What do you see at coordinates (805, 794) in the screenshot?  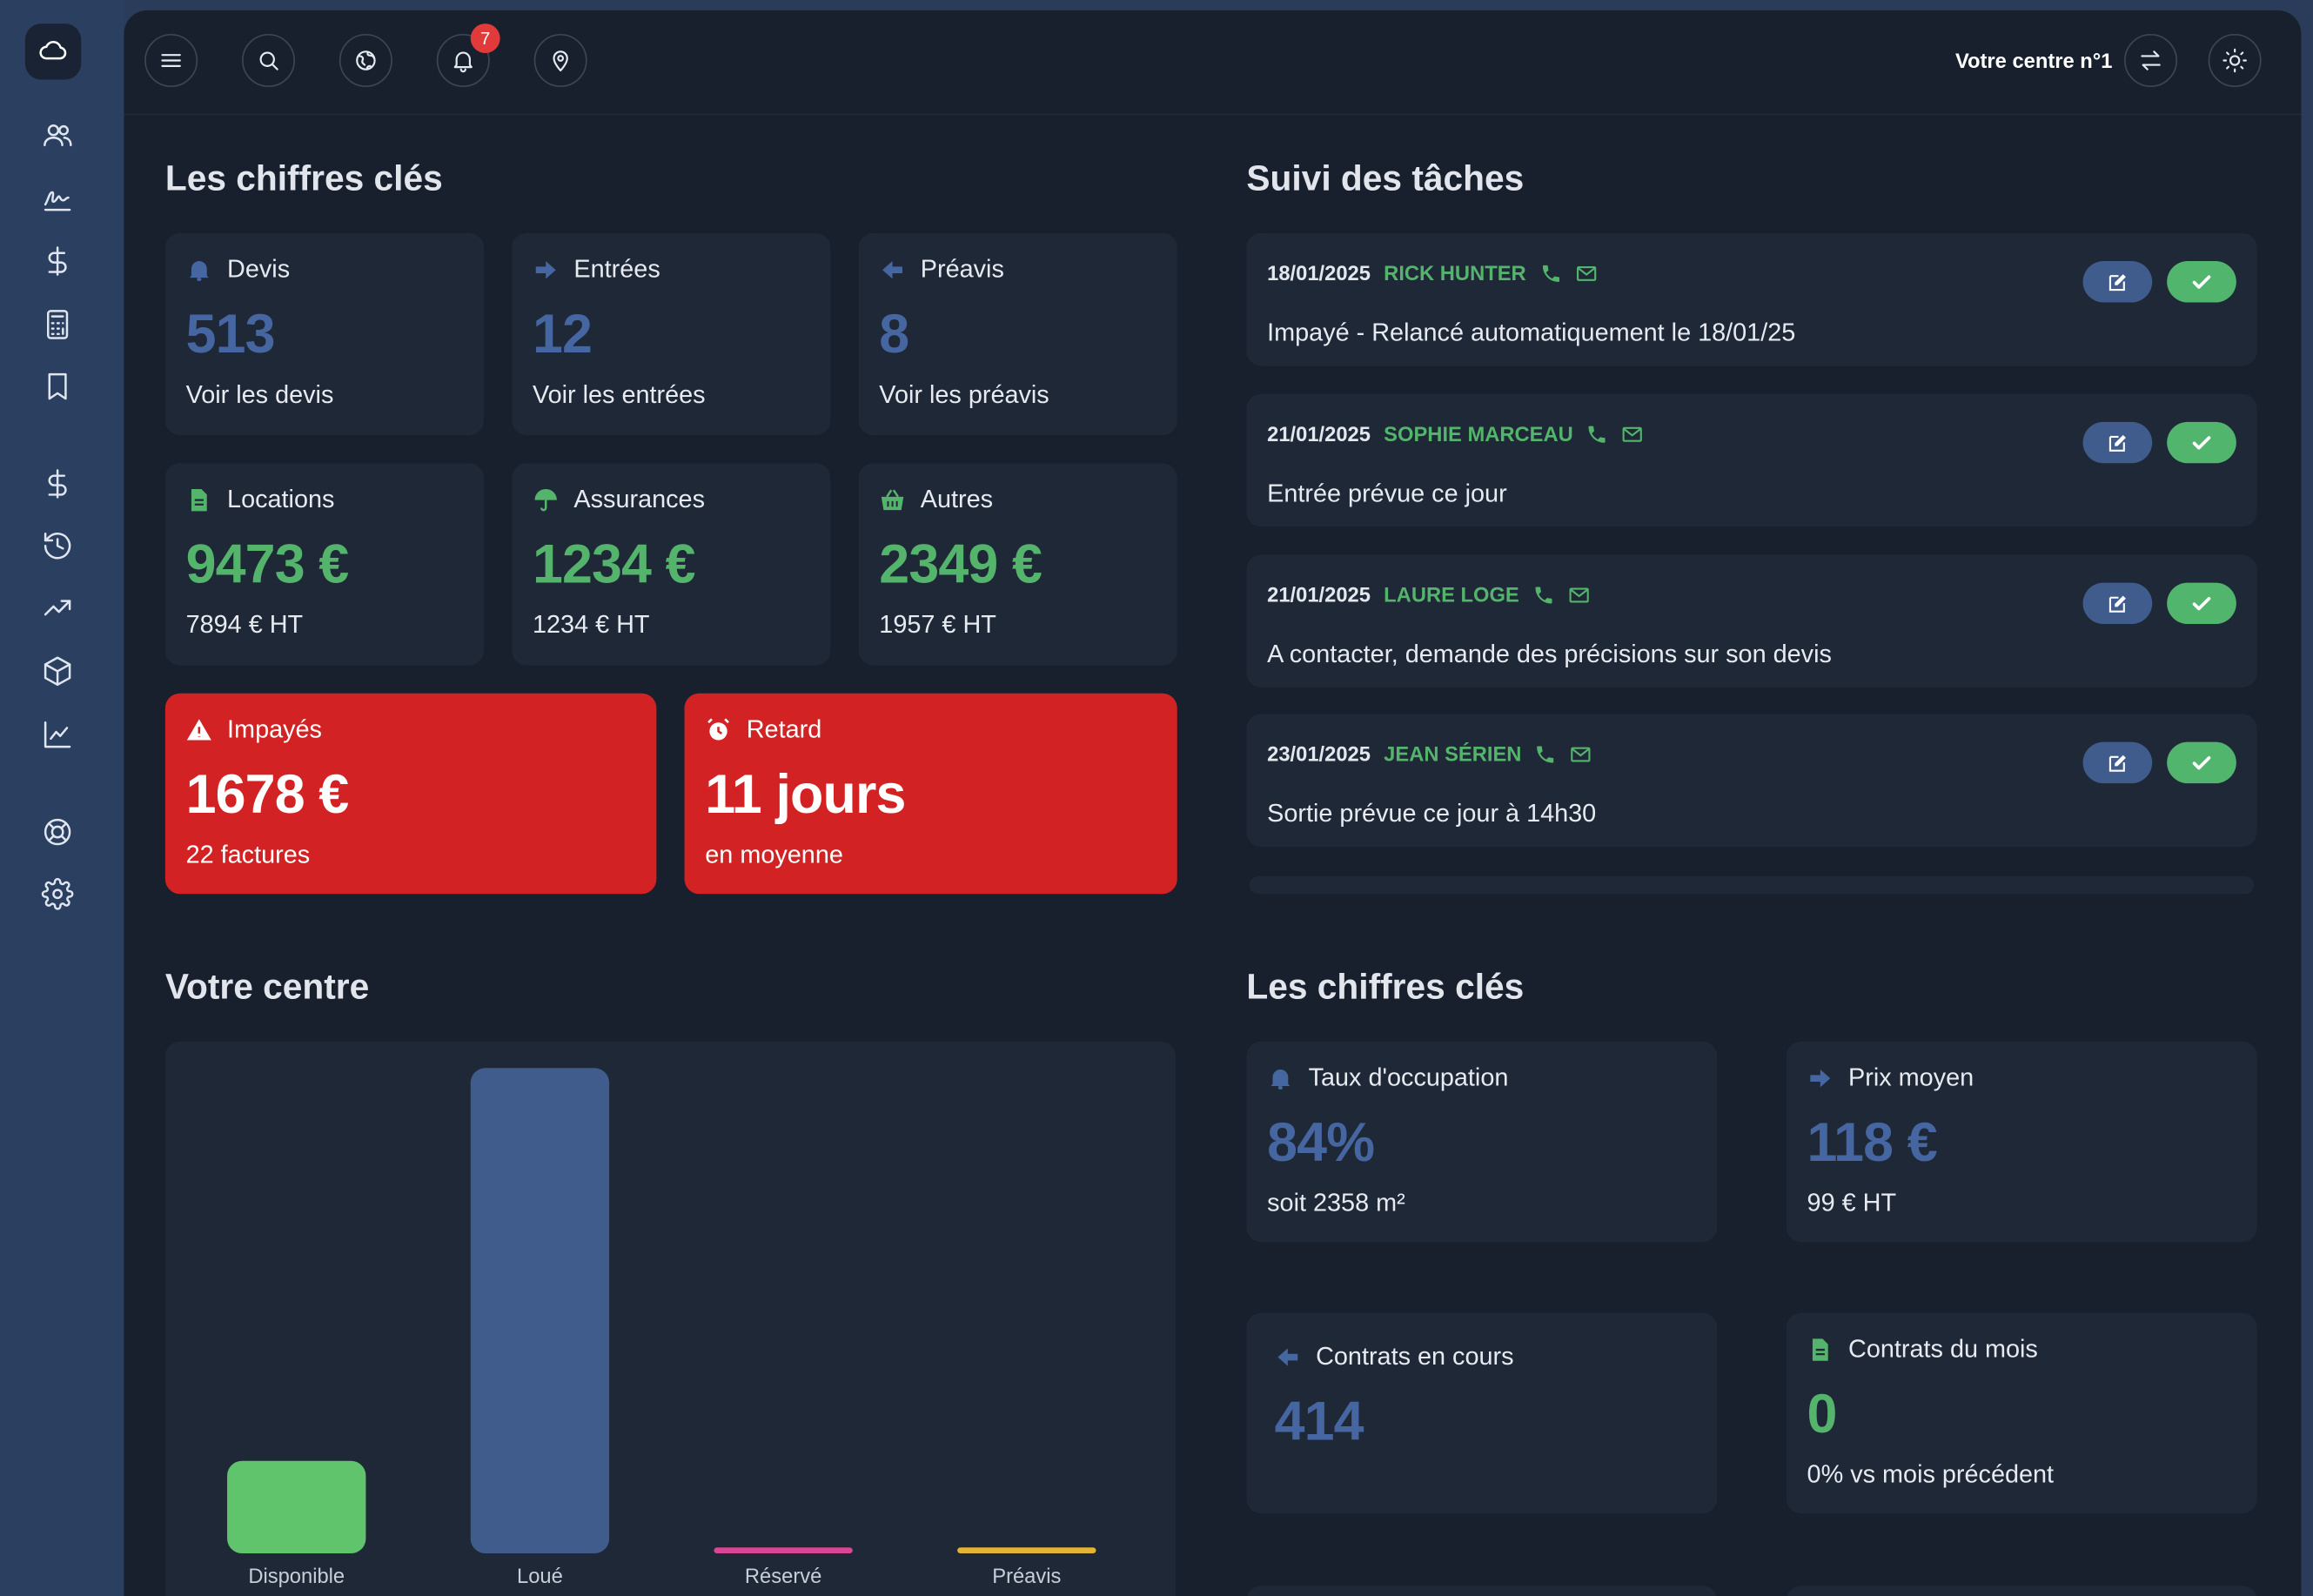 I see `kpi-value: 11 jours` at bounding box center [805, 794].